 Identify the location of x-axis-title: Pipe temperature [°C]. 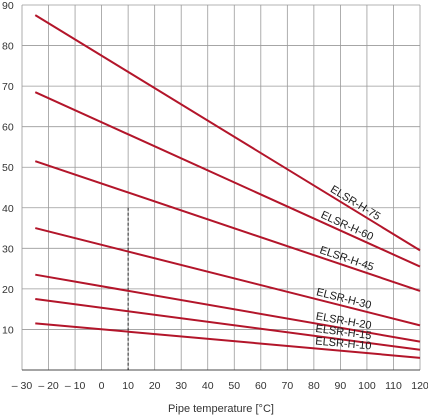
(221, 409).